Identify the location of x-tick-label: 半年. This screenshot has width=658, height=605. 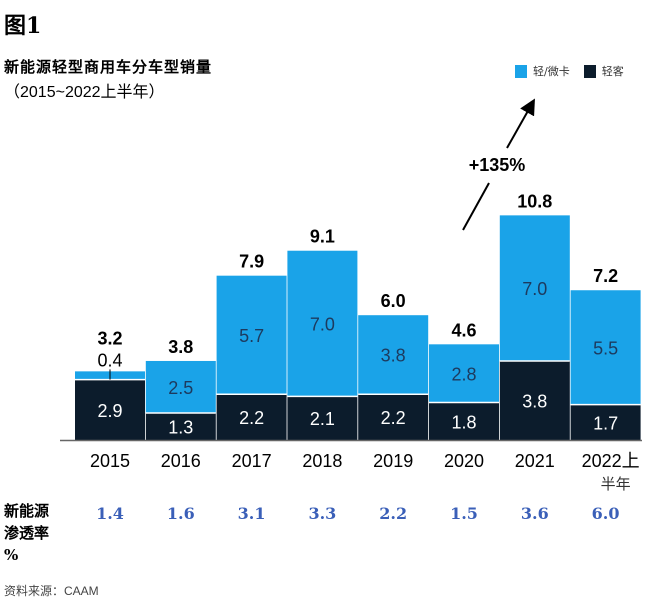
(616, 484).